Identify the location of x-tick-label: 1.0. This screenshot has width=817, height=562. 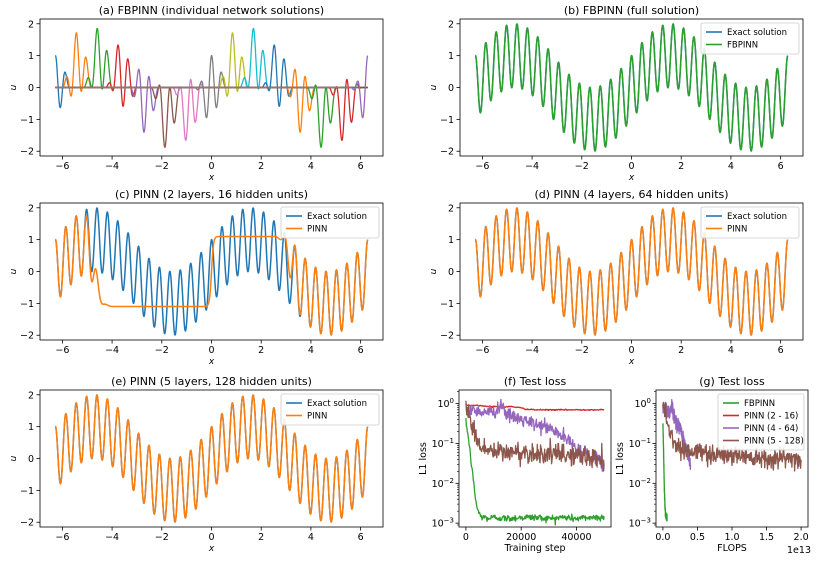
(731, 537).